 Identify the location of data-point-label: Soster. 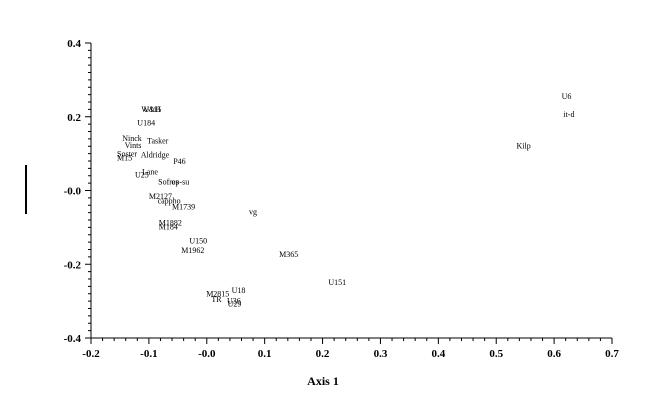
(127, 154).